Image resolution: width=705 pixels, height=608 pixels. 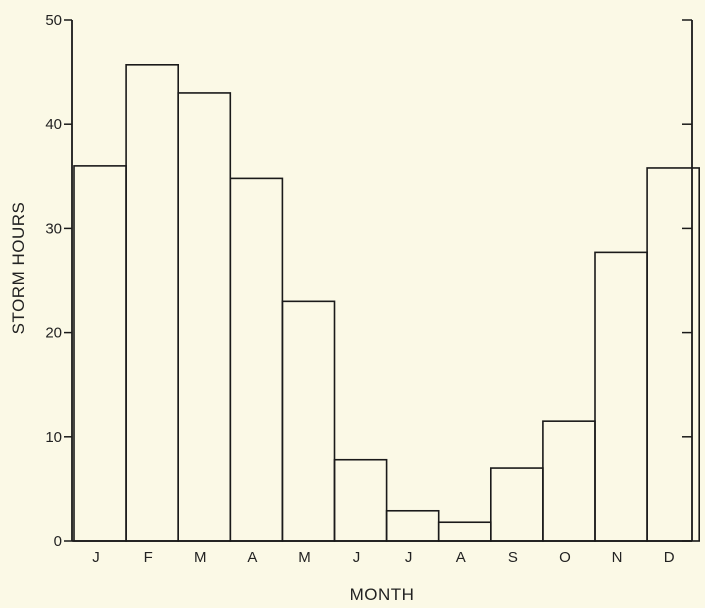 I want to click on x-tick-label-2: F, so click(x=148, y=557).